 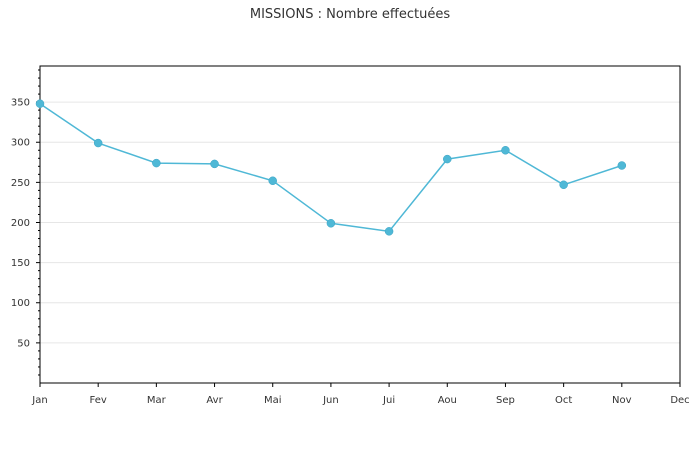 What do you see at coordinates (330, 400) in the screenshot?
I see `x-tick-label: Jun` at bounding box center [330, 400].